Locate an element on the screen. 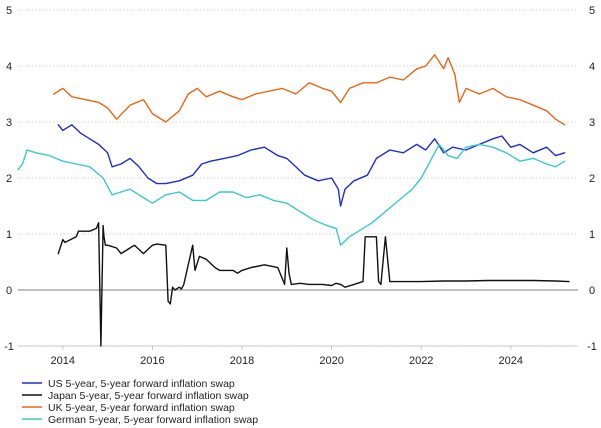 The width and height of the screenshot is (601, 428). y-tick-label-left: -1 is located at coordinates (9, 347).